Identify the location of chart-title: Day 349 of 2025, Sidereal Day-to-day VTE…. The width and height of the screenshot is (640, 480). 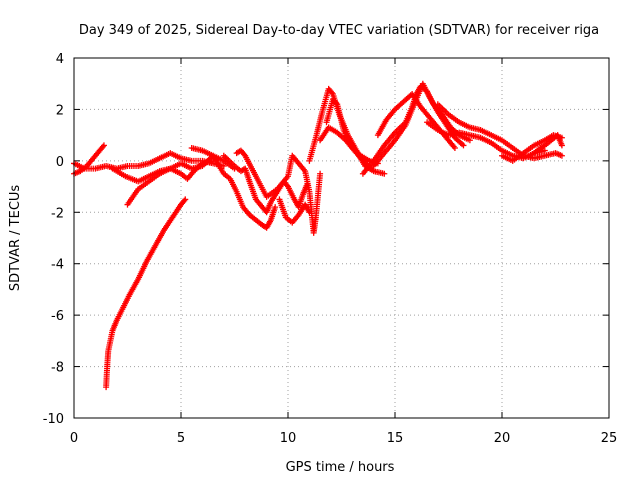
(339, 30).